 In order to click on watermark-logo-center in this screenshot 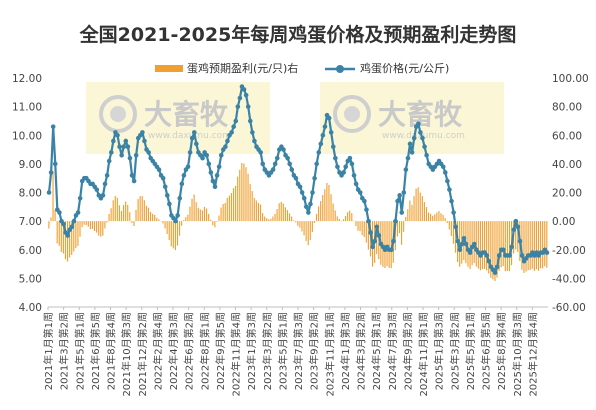, I will do `click(352, 114)`.